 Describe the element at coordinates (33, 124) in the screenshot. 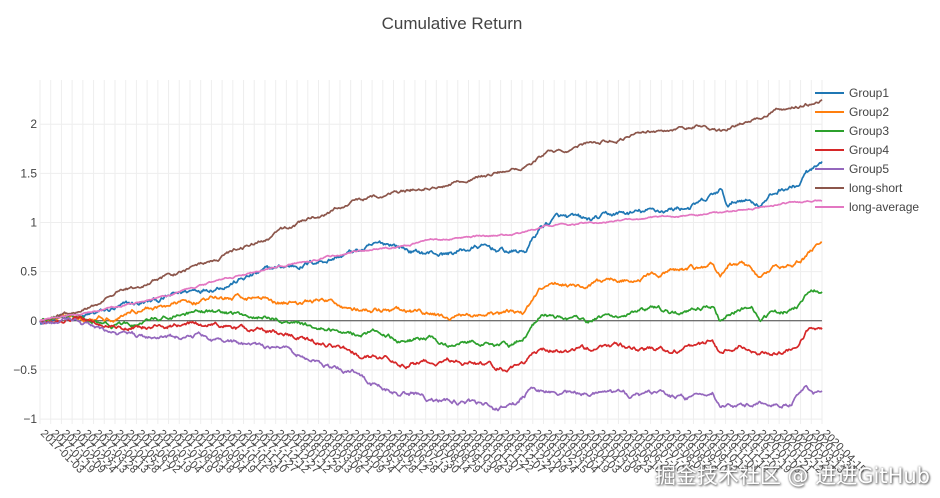

I see `y-tick-label: 2` at that location.